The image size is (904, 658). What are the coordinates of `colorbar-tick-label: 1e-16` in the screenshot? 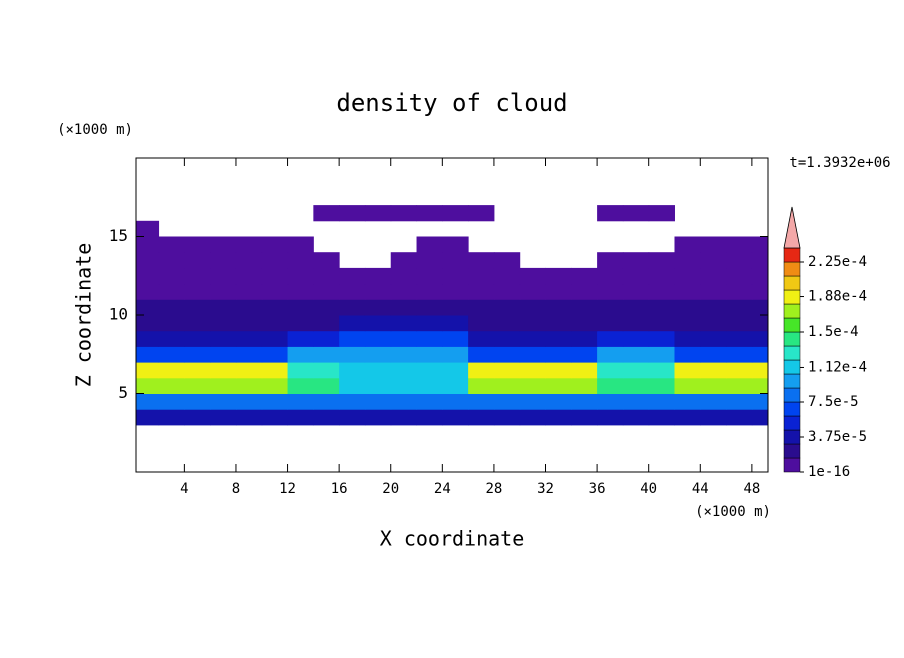 It's located at (829, 472).